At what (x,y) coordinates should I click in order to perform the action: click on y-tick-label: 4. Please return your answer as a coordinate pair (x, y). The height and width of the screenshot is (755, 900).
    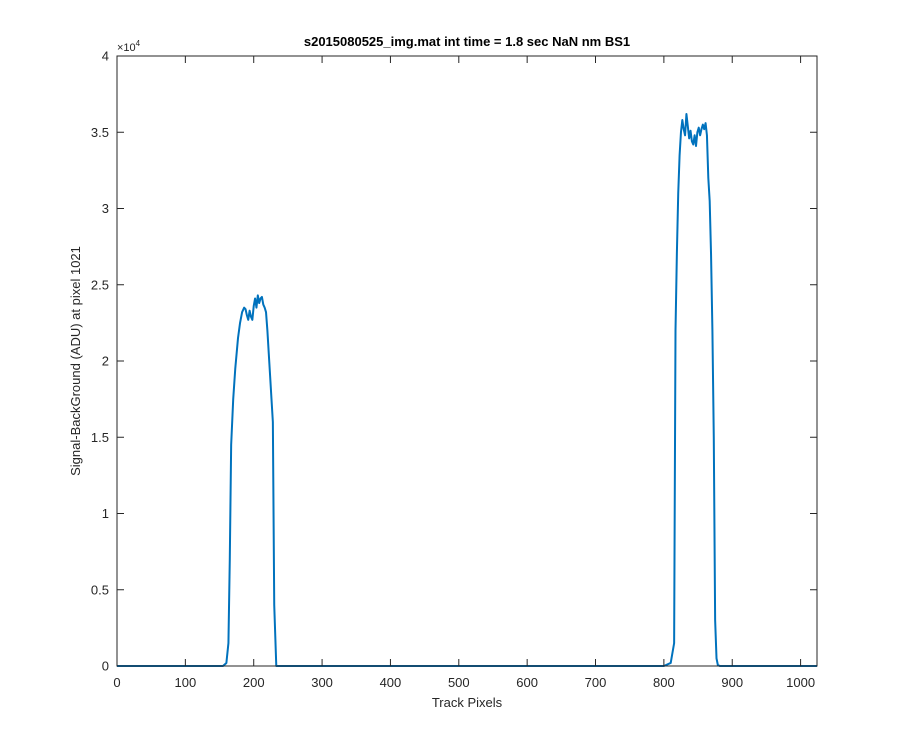
    Looking at the image, I should click on (105, 56).